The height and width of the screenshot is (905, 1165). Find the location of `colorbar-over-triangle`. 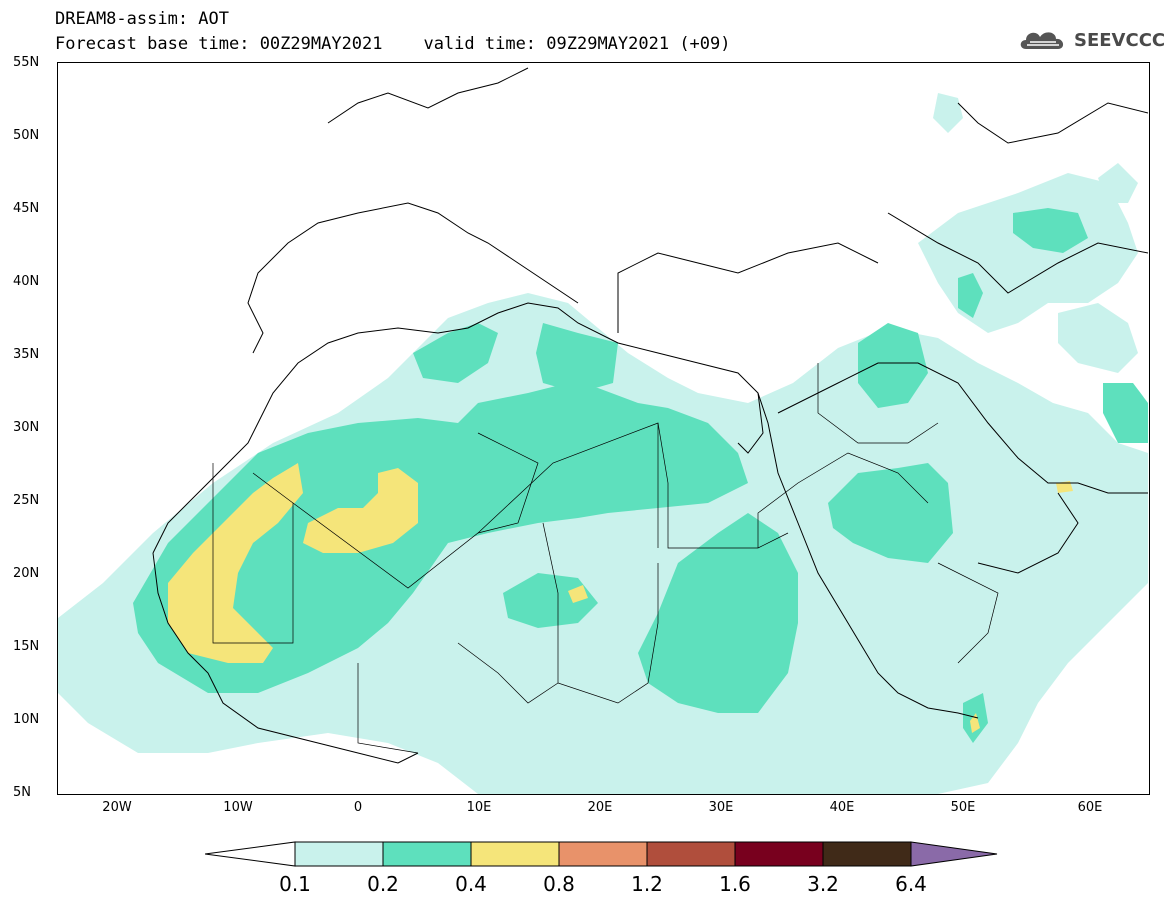

colorbar-over-triangle is located at coordinates (954, 854).